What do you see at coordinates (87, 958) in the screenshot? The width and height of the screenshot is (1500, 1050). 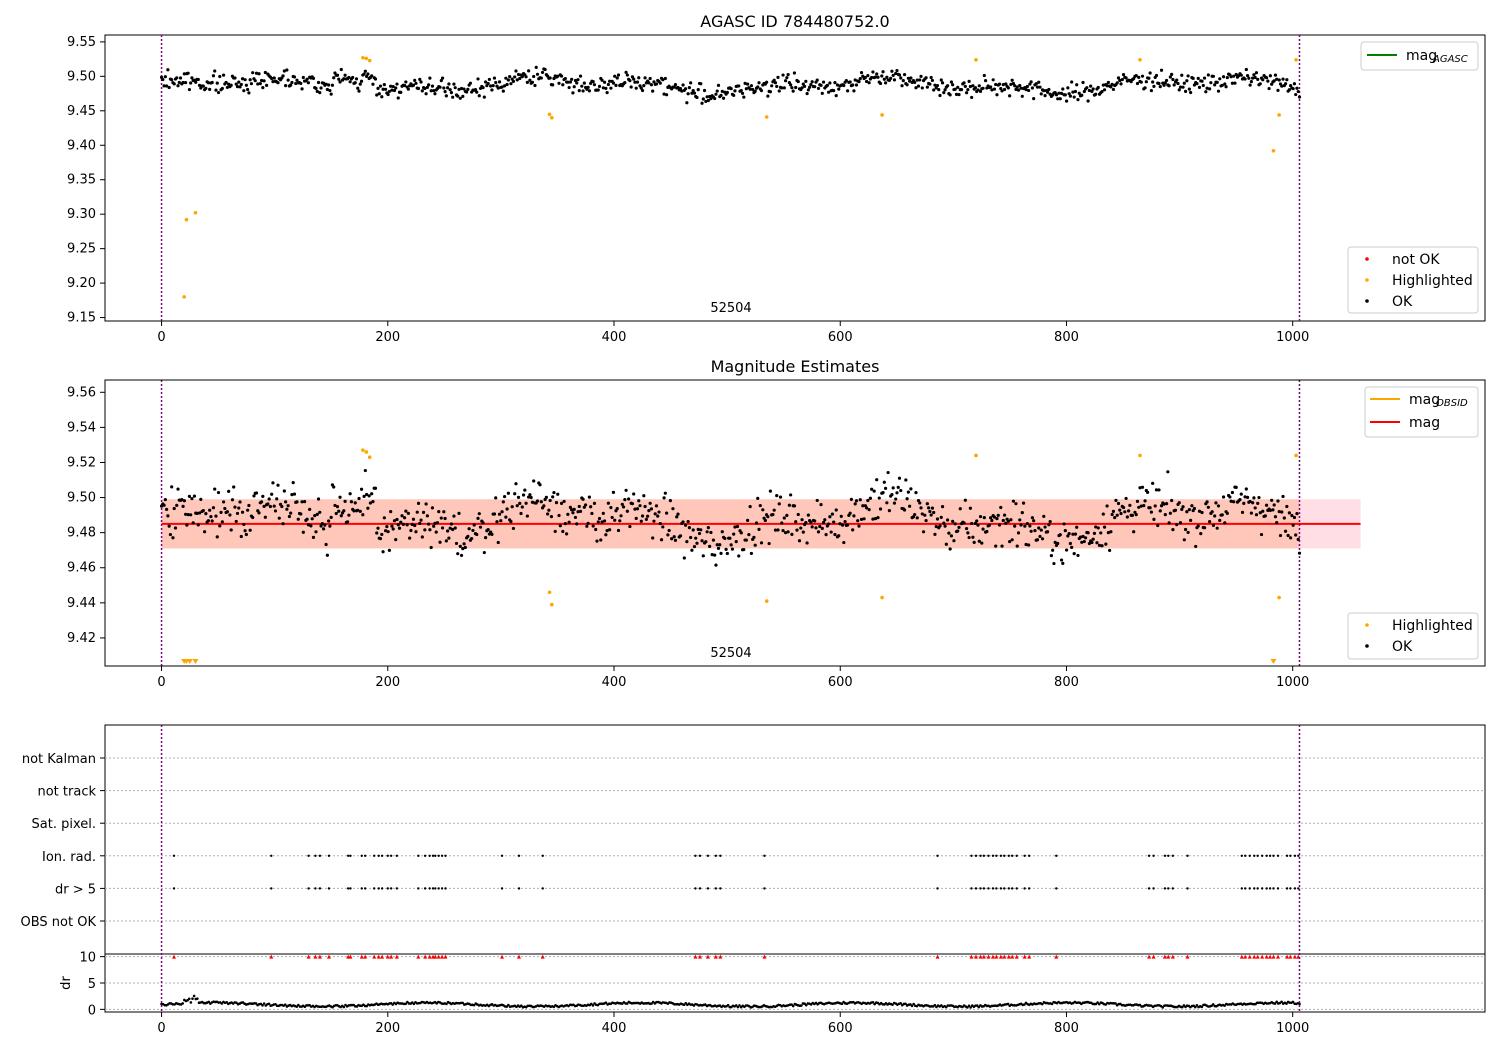 I see `dr-tick-label: 10` at bounding box center [87, 958].